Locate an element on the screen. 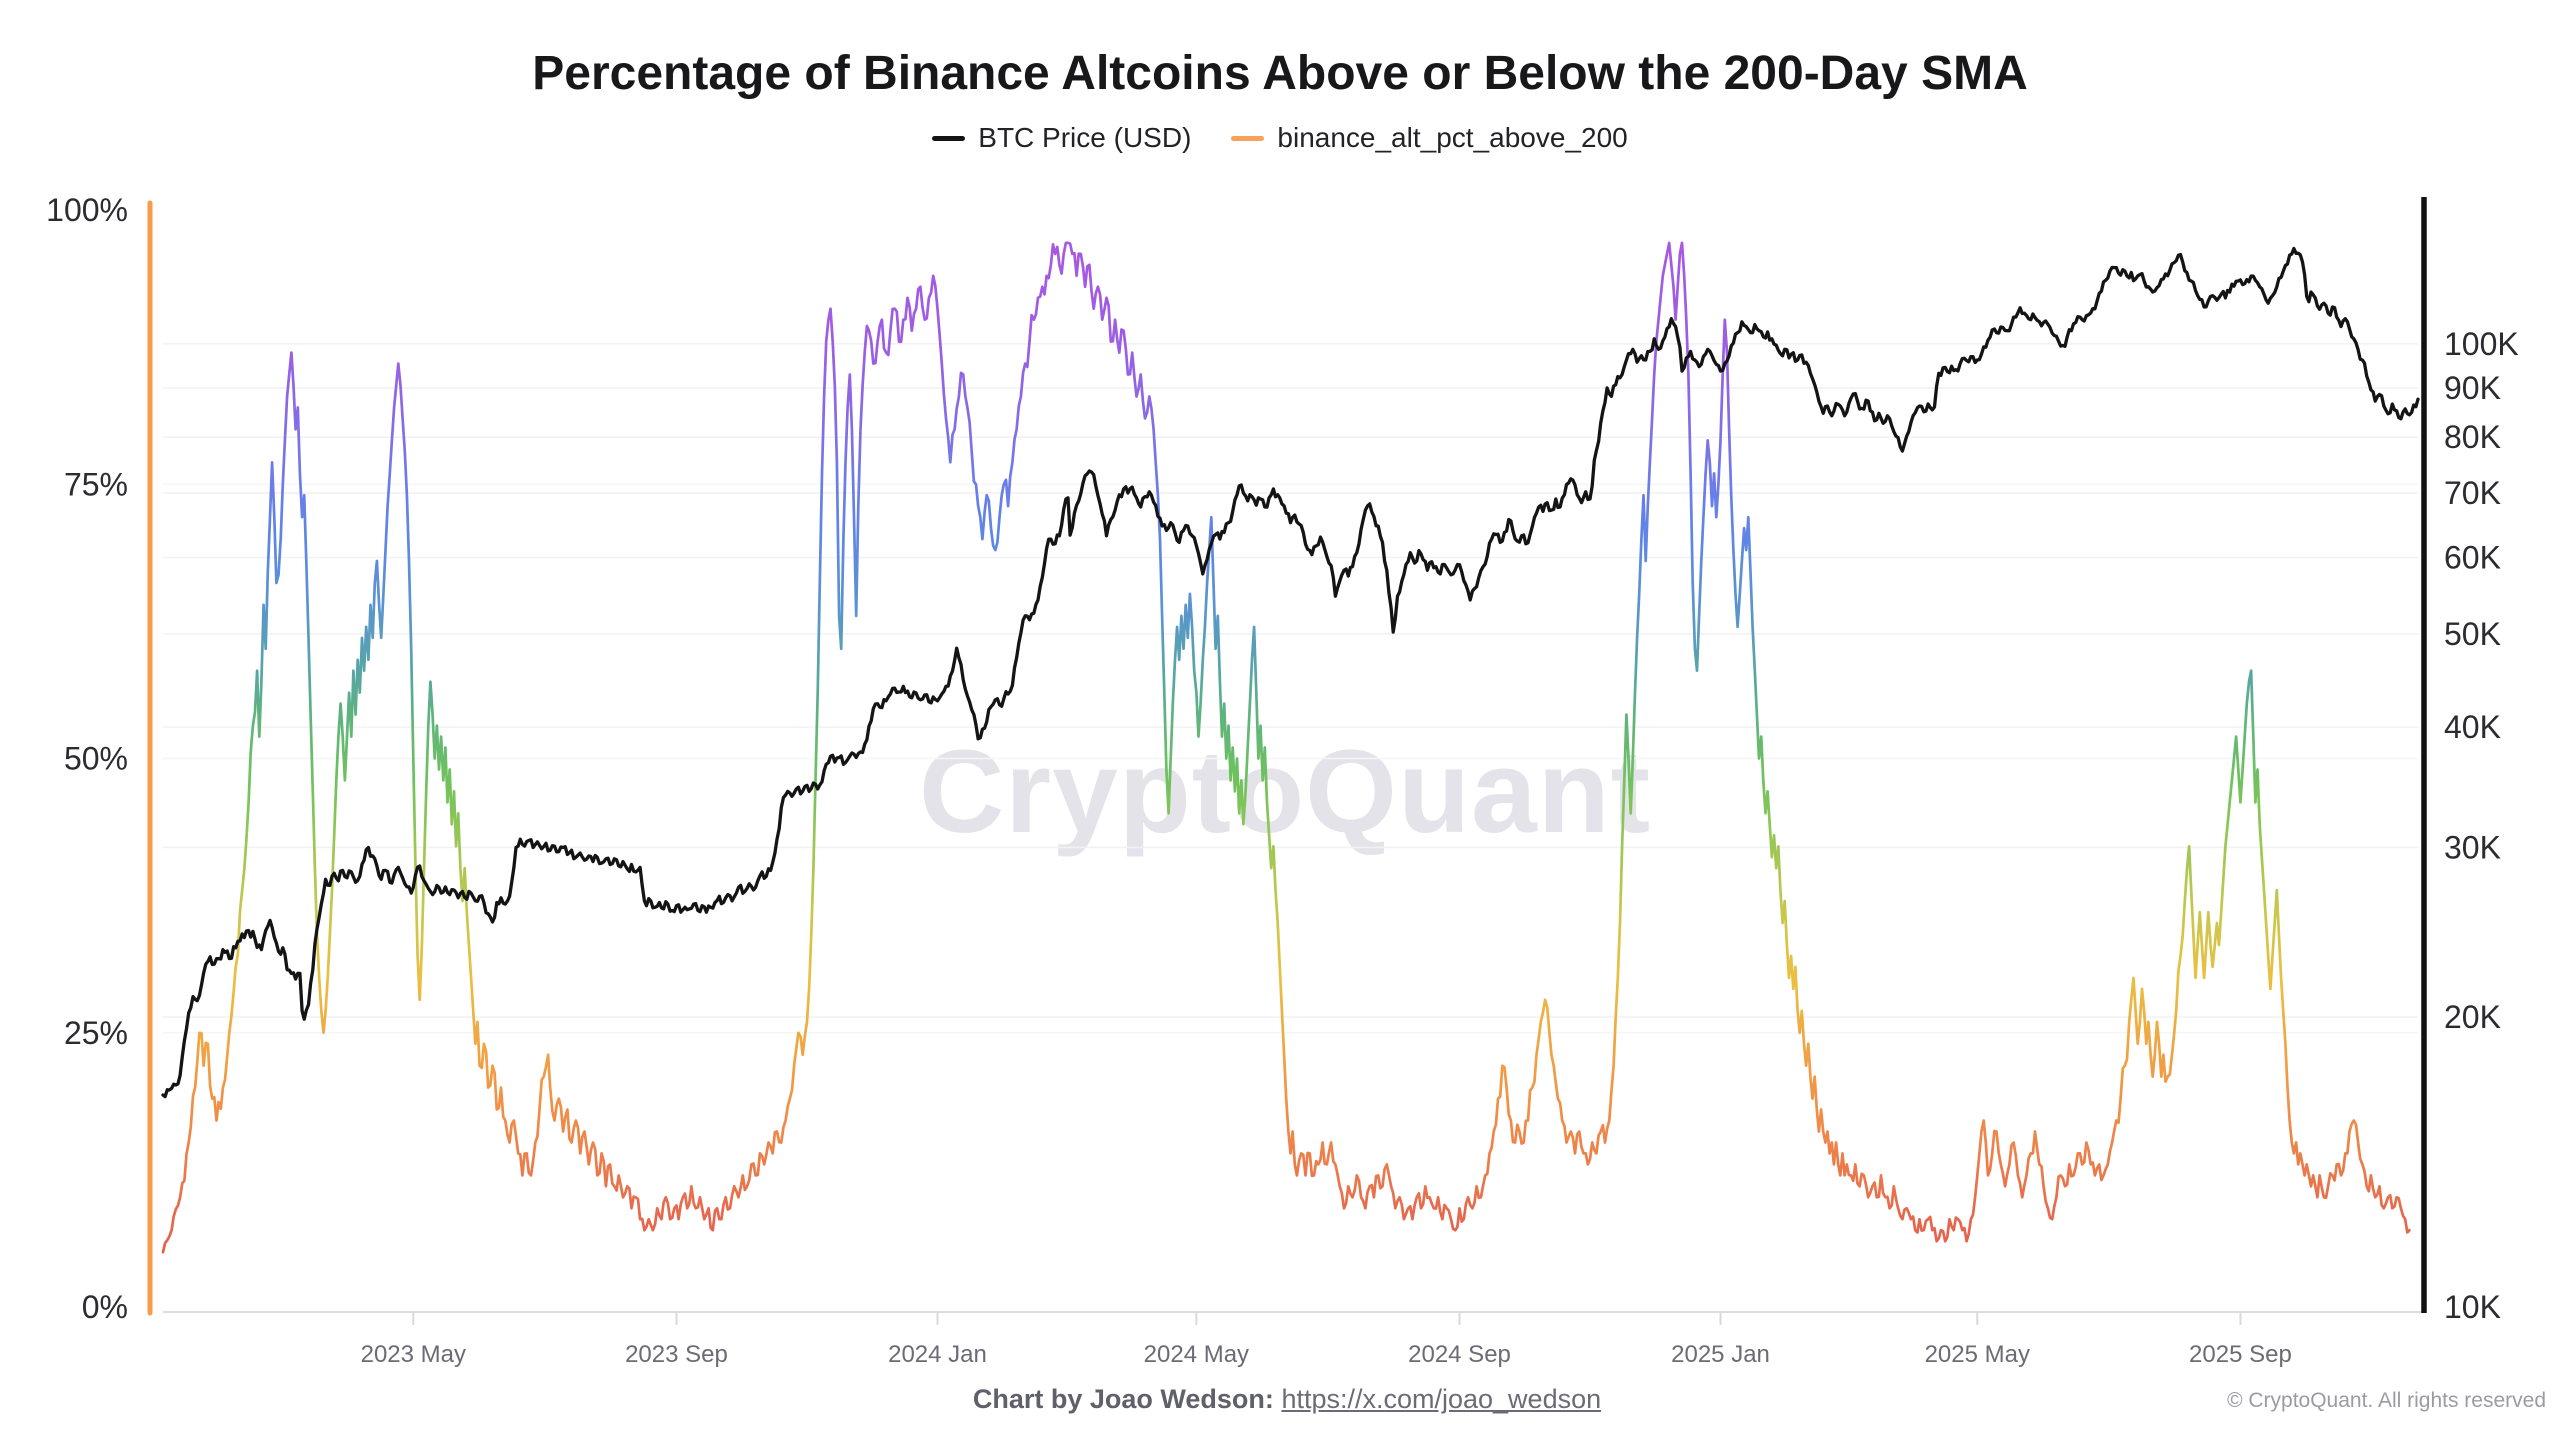 Image resolution: width=2560 pixels, height=1440 pixels. btc-line-swatch-icon is located at coordinates (949, 138).